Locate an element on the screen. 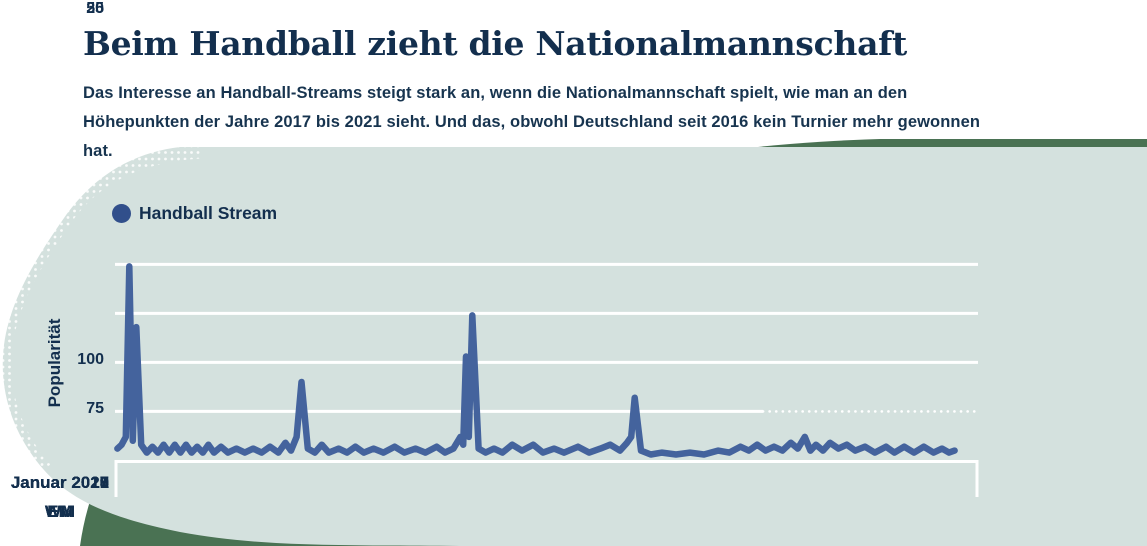  x-axis-bracket is located at coordinates (546, 478).